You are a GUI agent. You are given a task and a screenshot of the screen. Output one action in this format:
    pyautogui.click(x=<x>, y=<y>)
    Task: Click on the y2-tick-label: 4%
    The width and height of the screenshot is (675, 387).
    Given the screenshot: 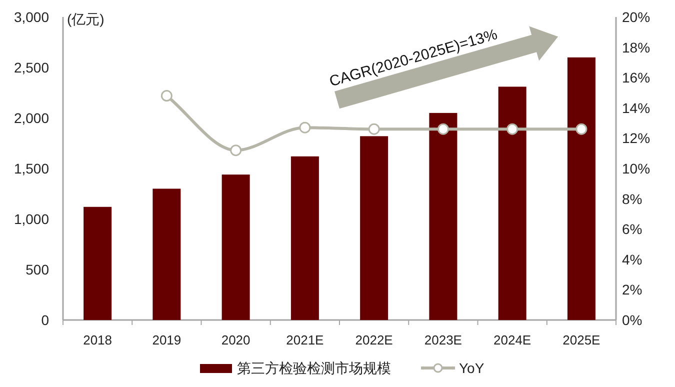 What is the action you would take?
    pyautogui.click(x=632, y=259)
    